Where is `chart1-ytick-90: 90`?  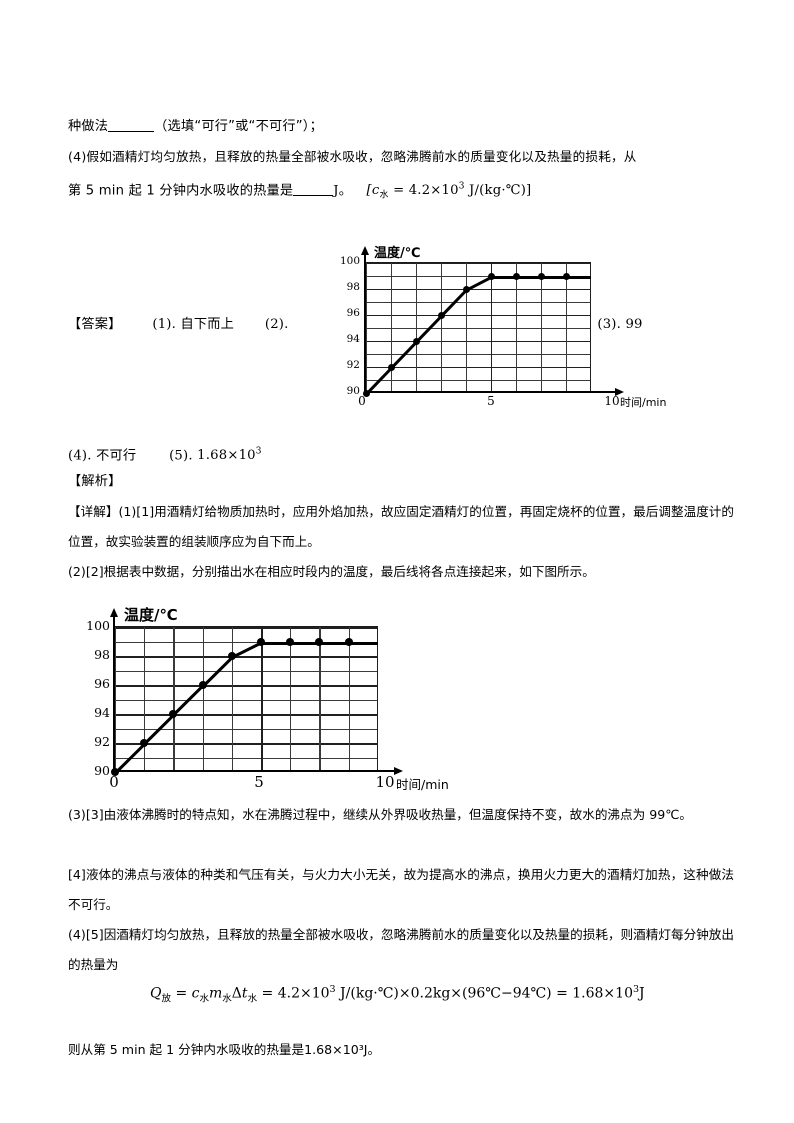 chart1-ytick-90: 90 is located at coordinates (353, 391).